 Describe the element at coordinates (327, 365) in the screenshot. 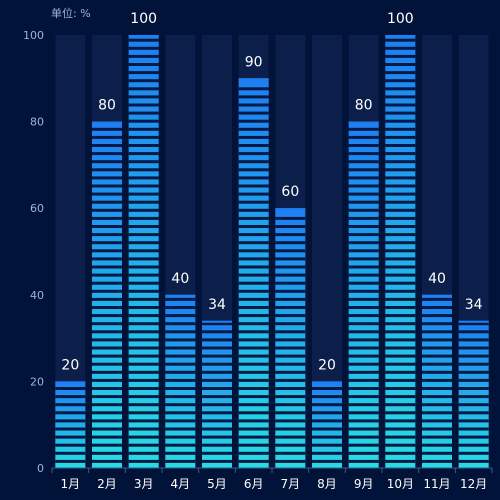

I see `value-label: 20` at that location.